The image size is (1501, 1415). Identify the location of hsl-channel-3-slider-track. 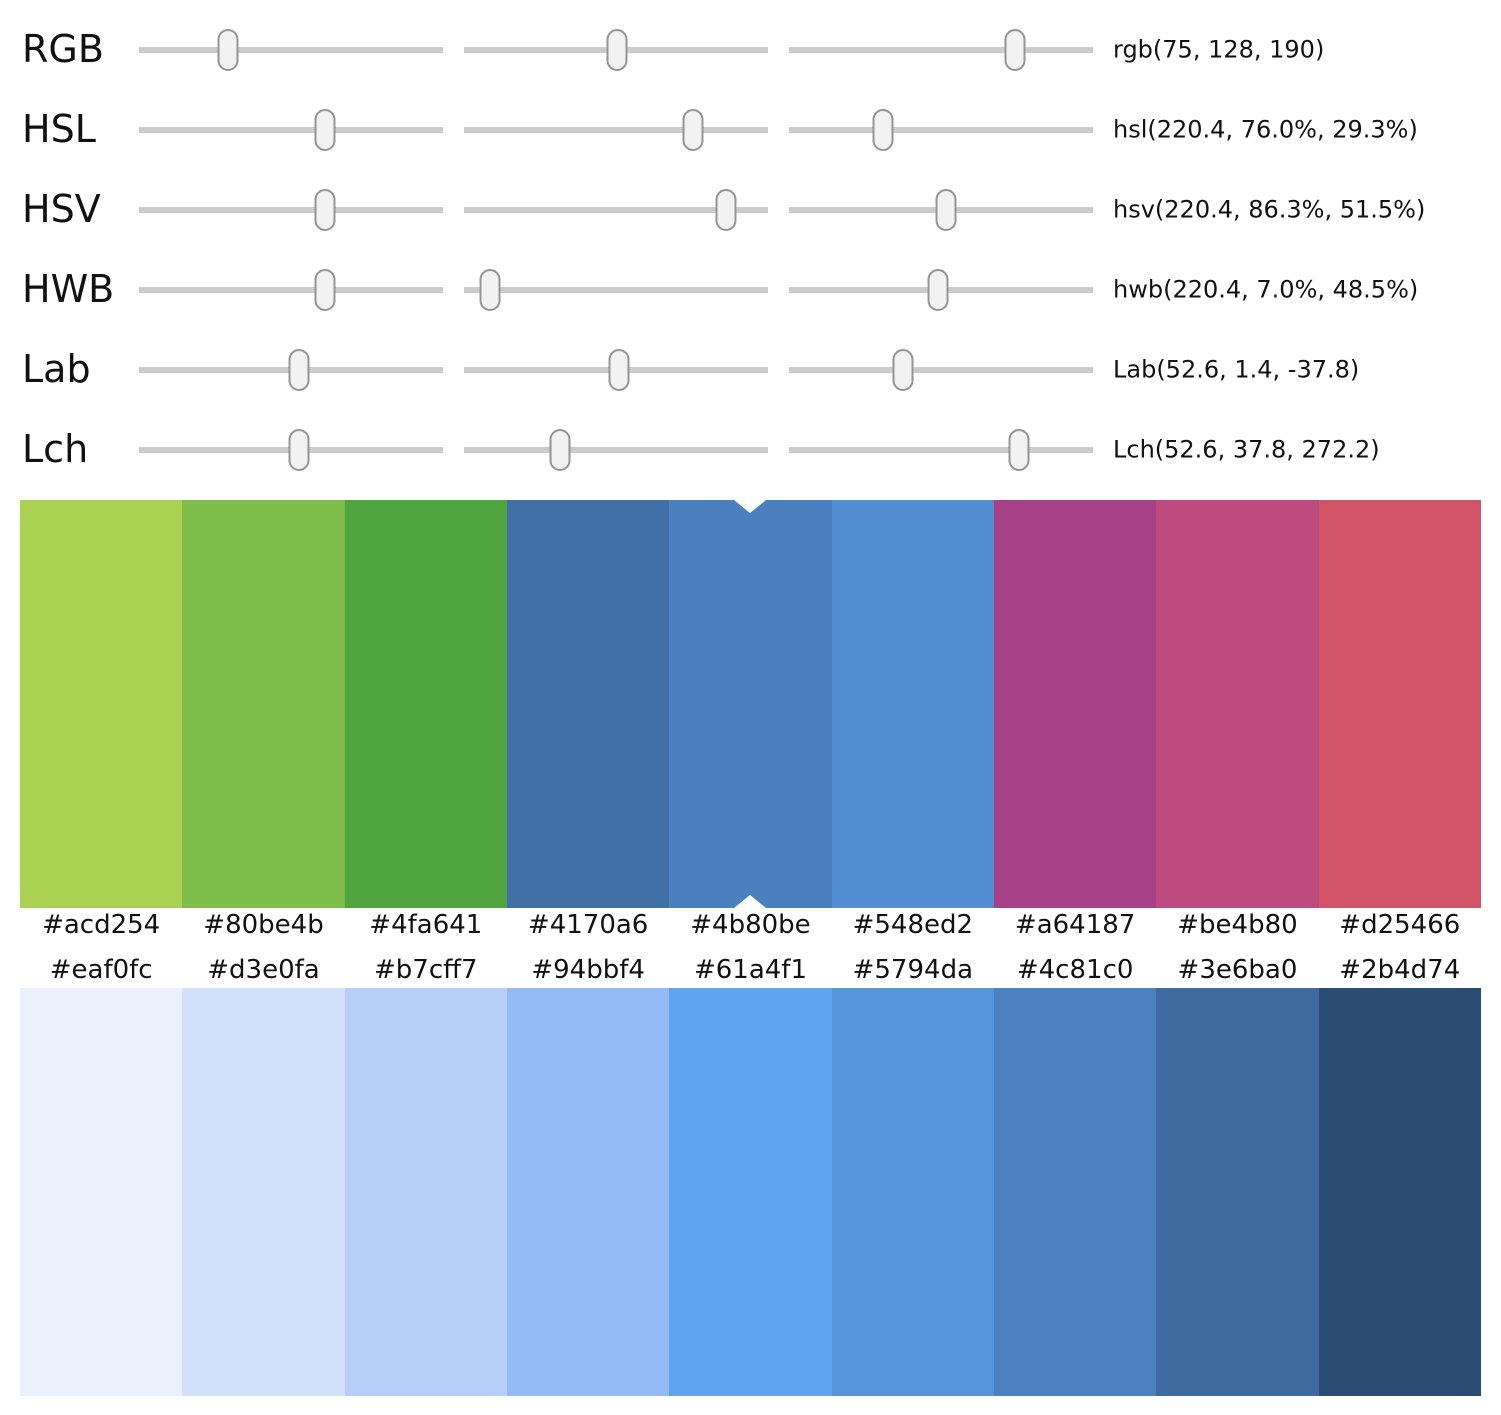
(941, 130).